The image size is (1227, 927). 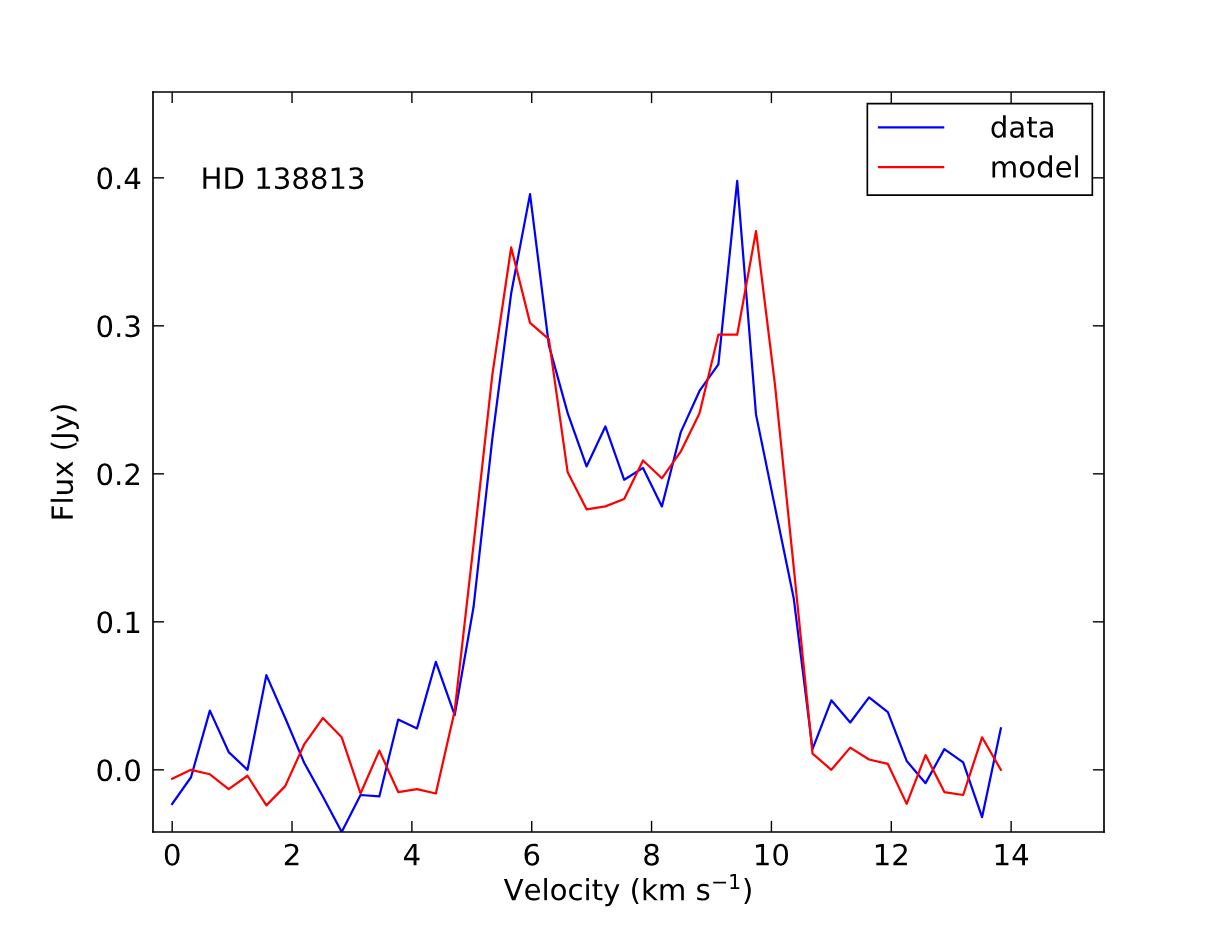 What do you see at coordinates (119, 178) in the screenshot?
I see `y-tick-label: 0.4` at bounding box center [119, 178].